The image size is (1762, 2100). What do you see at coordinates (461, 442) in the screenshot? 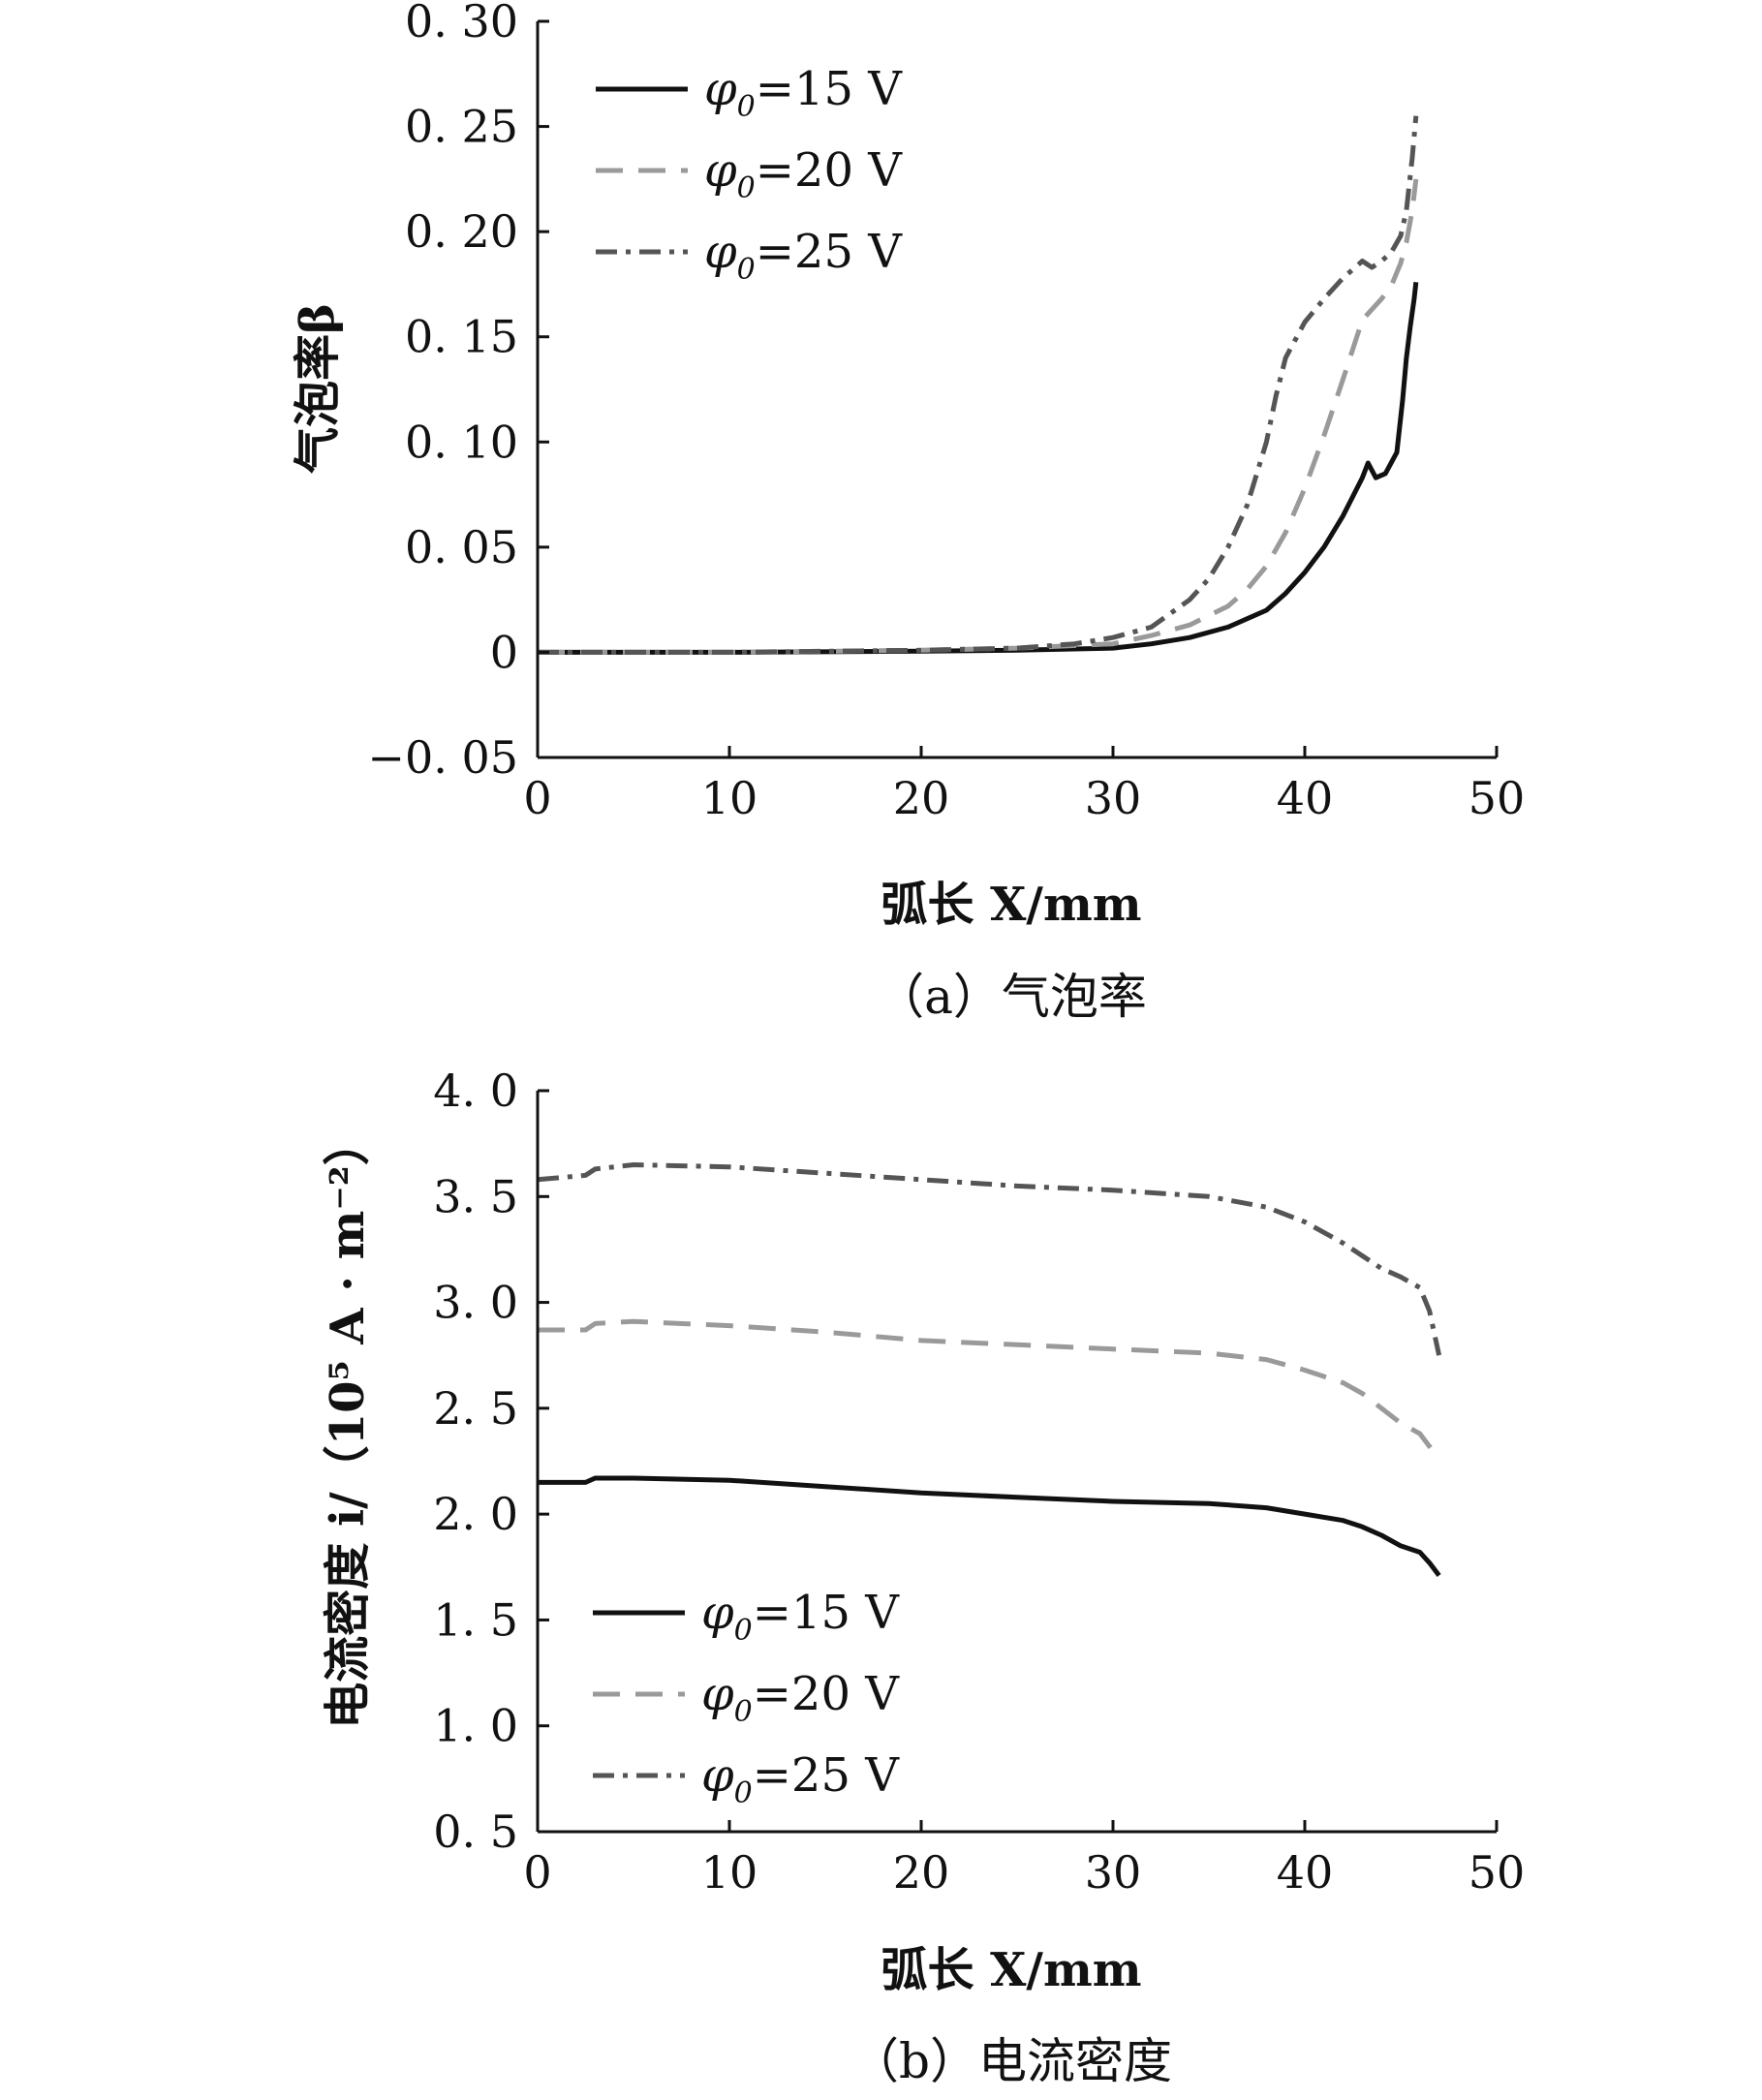
I see `y-tick-label-a: 0. 10` at bounding box center [461, 442].